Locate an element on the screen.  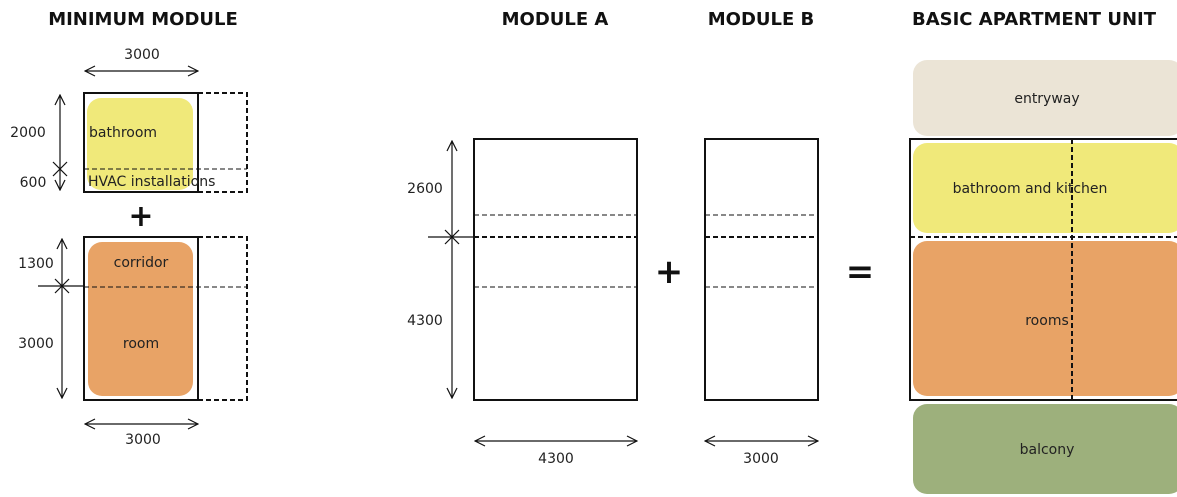
label-room: room is located at coordinates (141, 344).